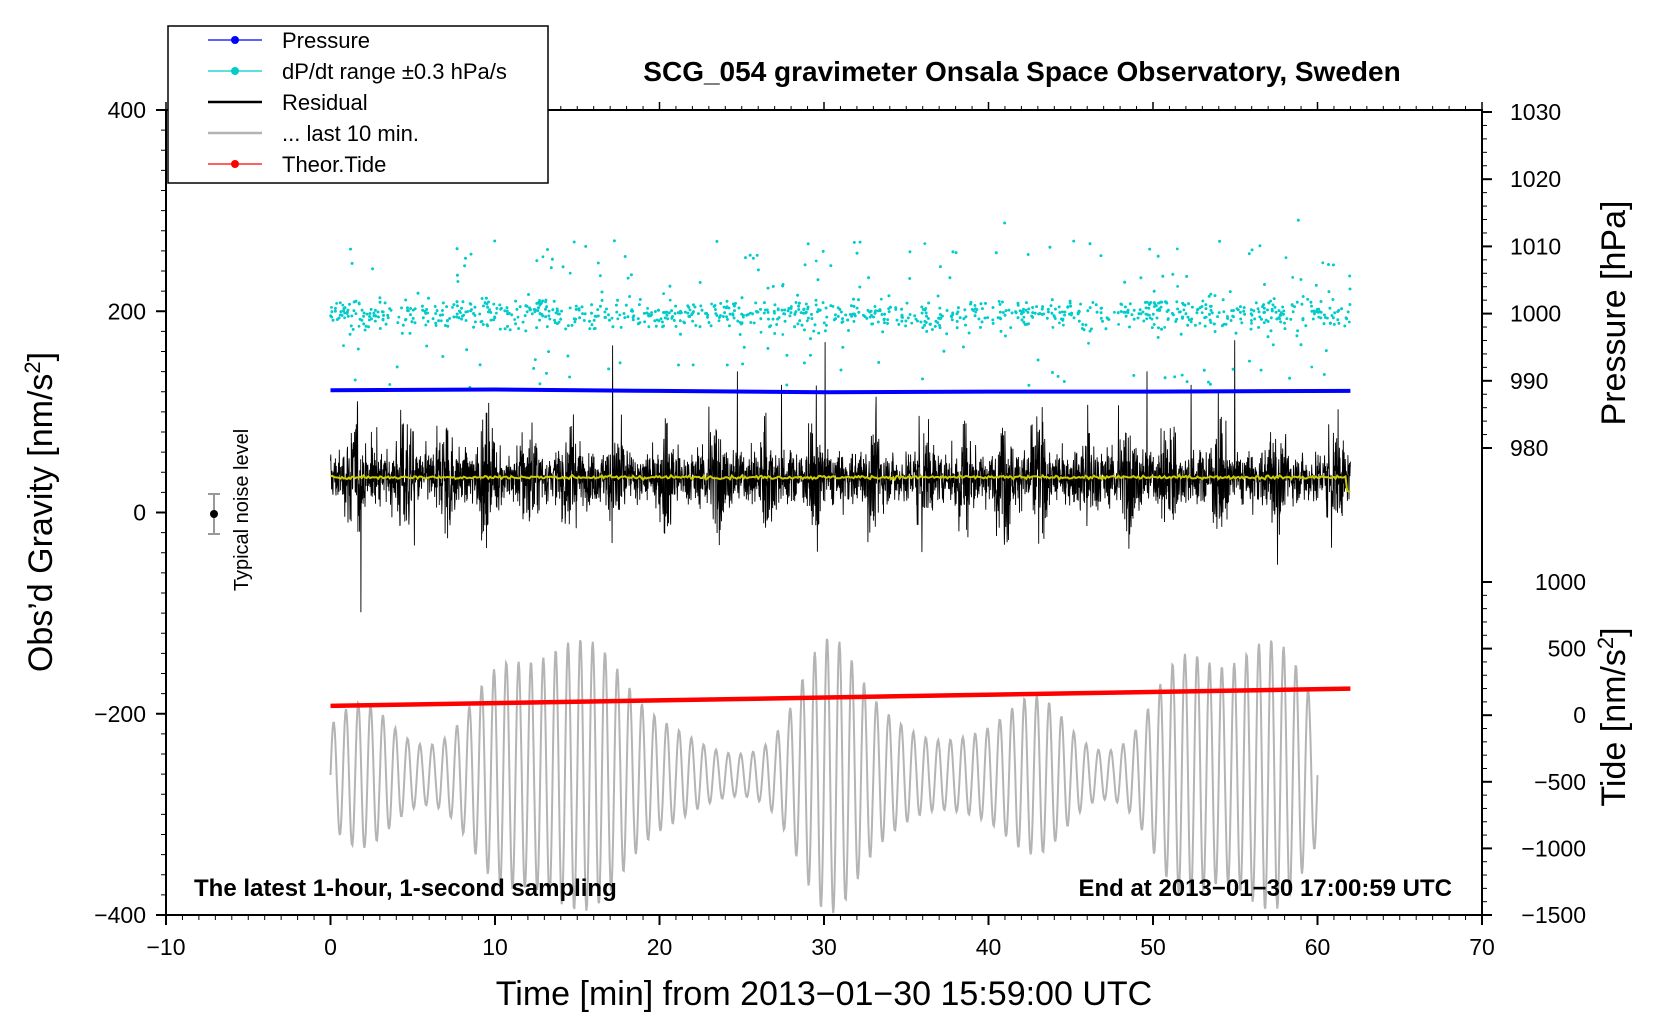 This screenshot has height=1020, width=1660. I want to click on pressure-tick-label: 1020, so click(1535, 179).